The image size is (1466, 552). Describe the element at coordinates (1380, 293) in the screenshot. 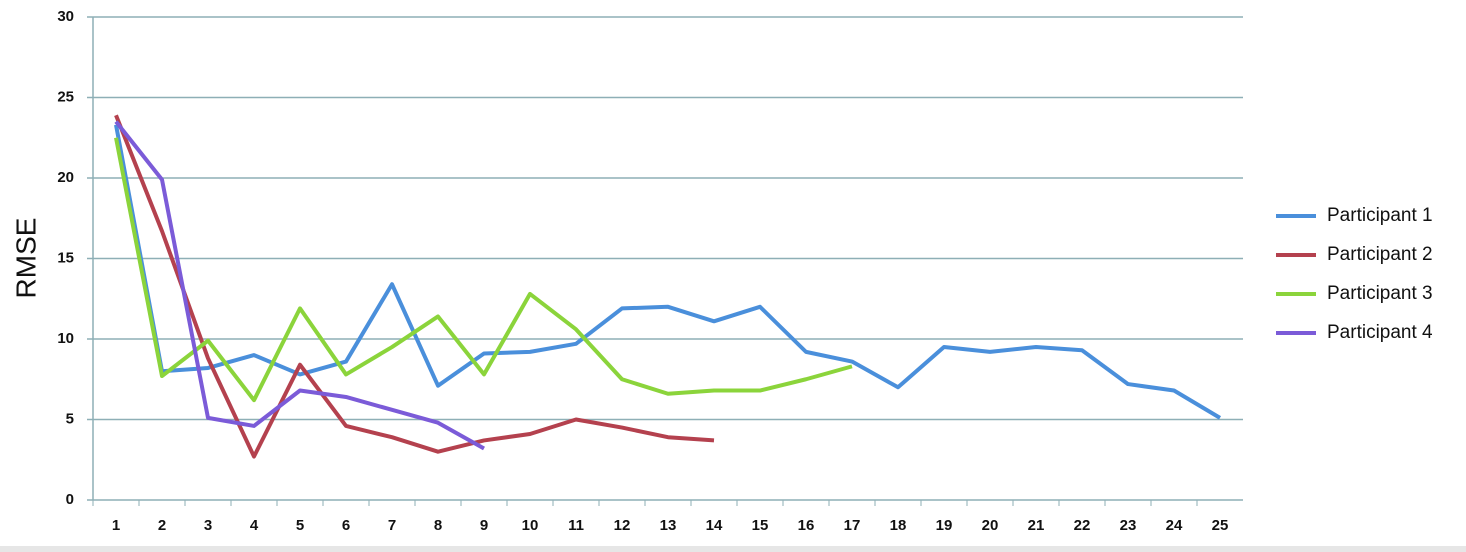

I see `legend-label: Participant 3` at that location.